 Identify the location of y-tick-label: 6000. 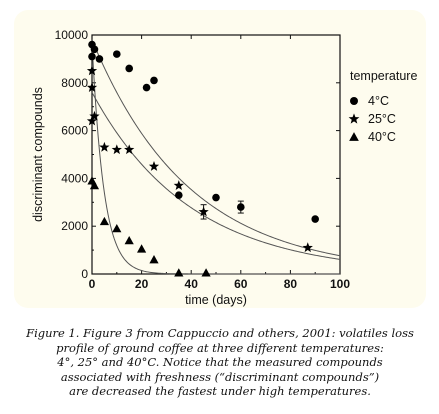
(74, 131).